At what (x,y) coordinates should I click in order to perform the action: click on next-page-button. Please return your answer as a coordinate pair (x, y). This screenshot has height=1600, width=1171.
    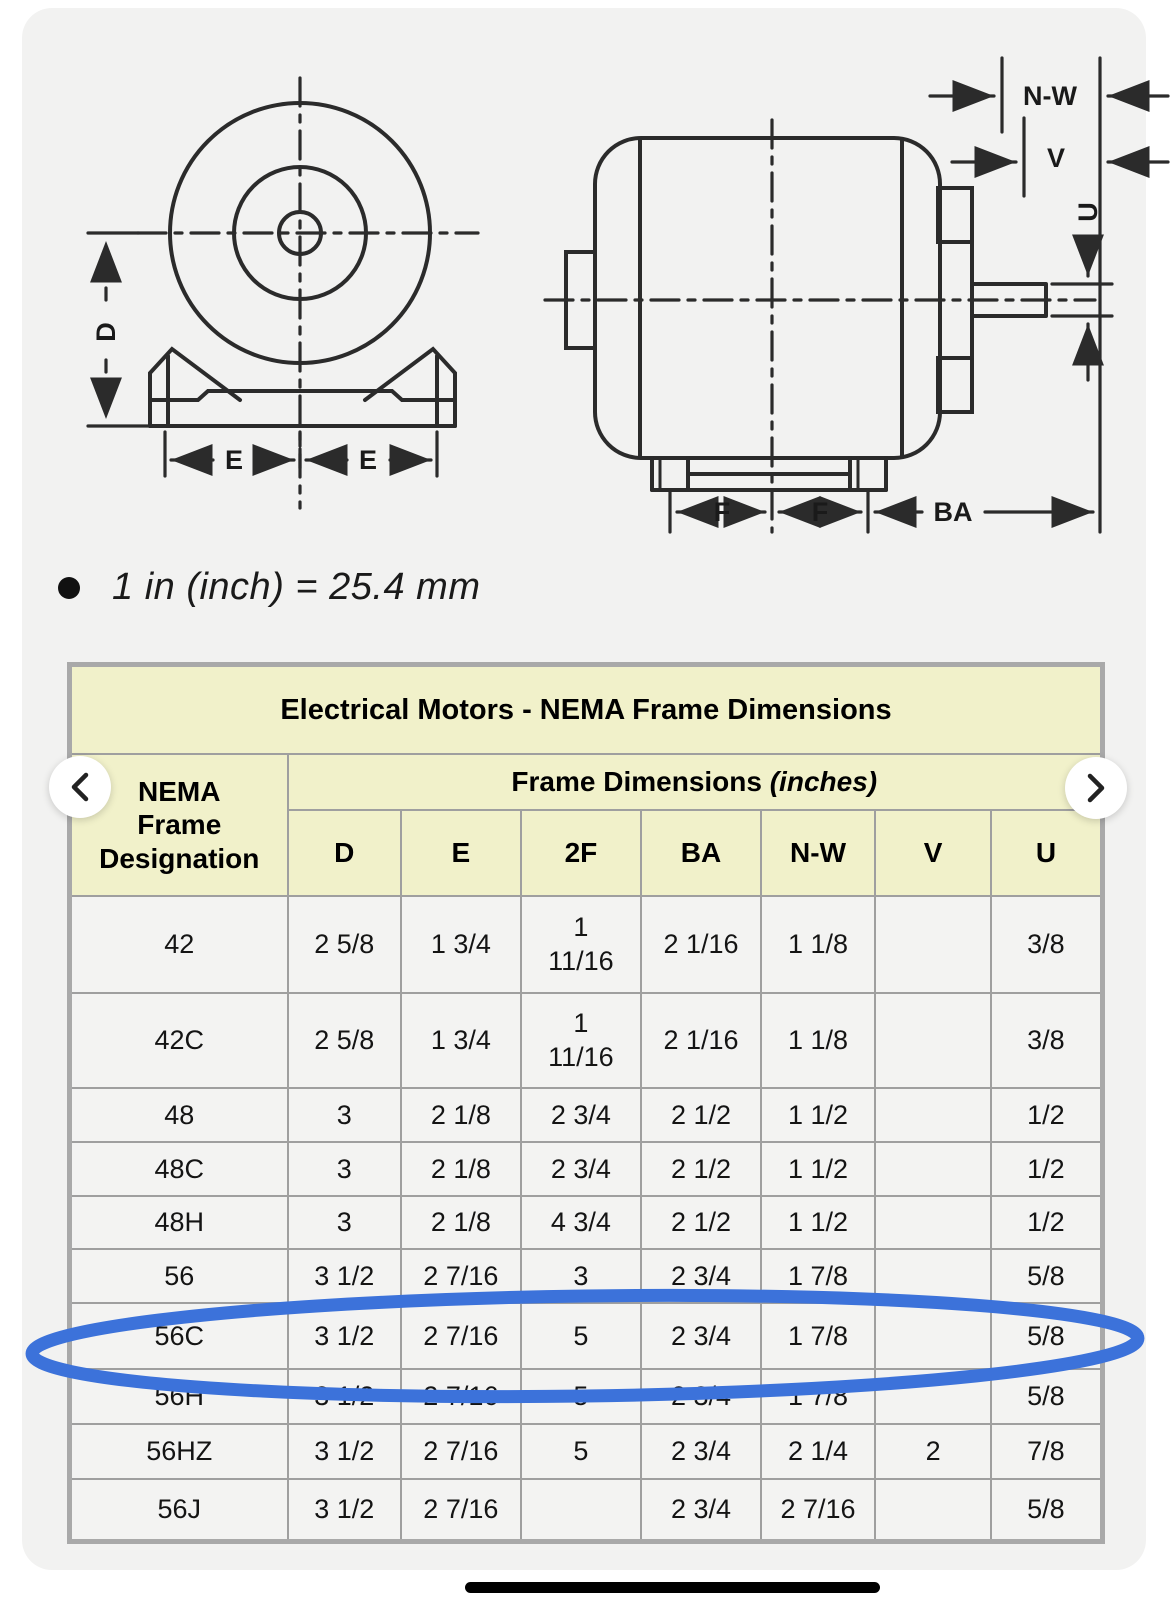
    Looking at the image, I should click on (1096, 788).